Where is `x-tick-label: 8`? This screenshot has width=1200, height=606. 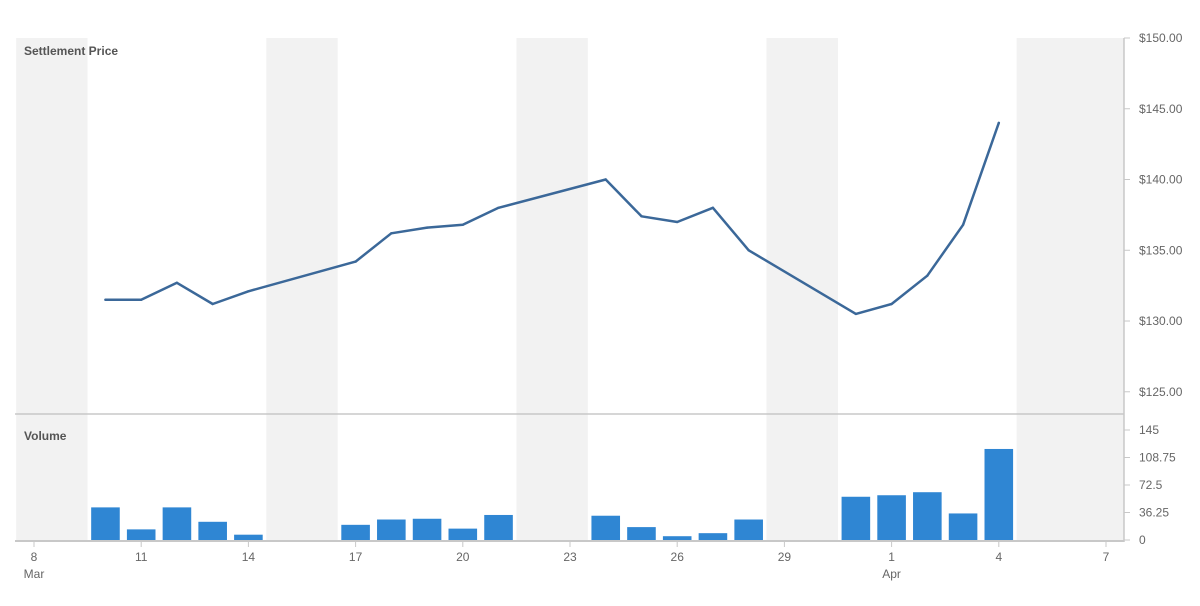 x-tick-label: 8 is located at coordinates (34, 557).